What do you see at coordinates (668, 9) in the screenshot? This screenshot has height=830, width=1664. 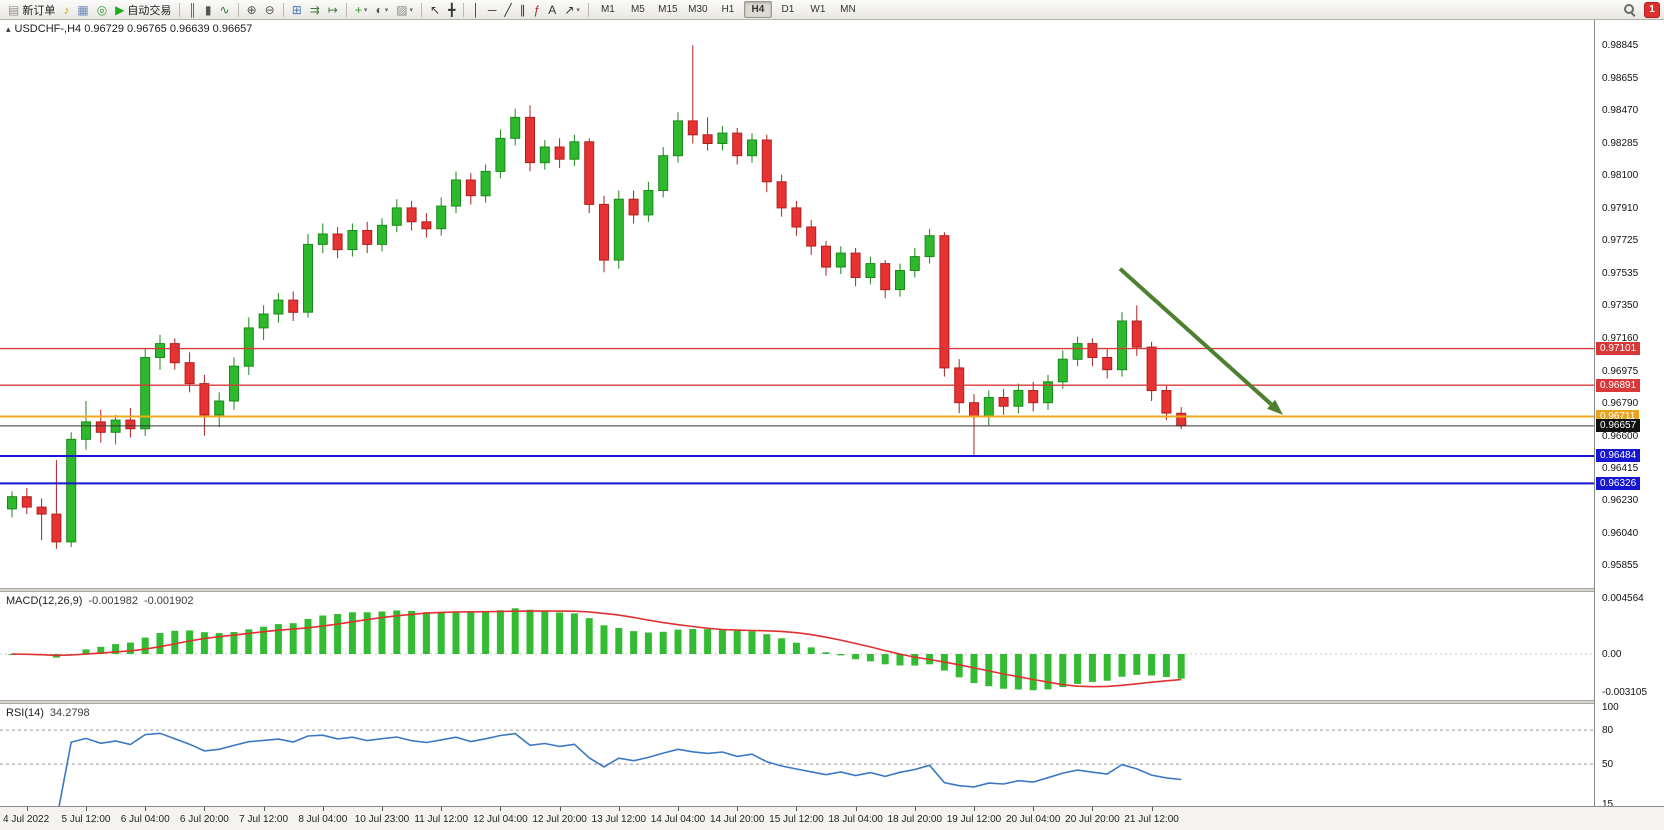 I see `timeframe-m15: M15` at bounding box center [668, 9].